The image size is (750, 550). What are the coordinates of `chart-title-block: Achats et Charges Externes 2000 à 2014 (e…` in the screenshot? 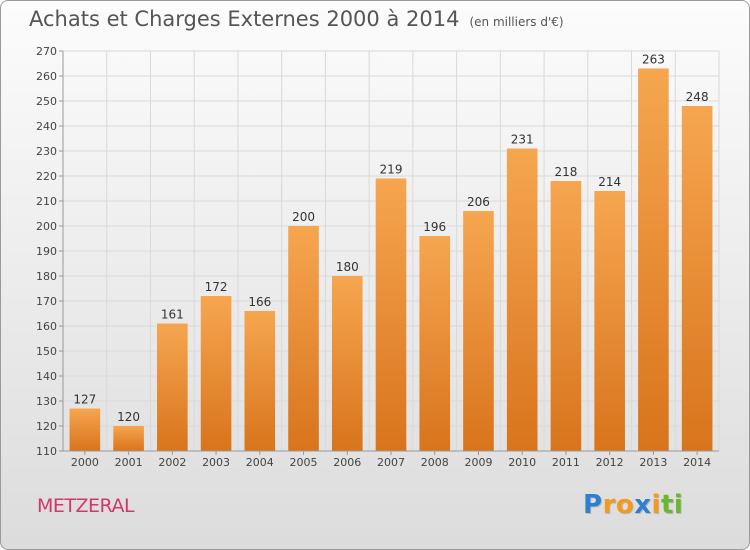 It's located at (296, 19).